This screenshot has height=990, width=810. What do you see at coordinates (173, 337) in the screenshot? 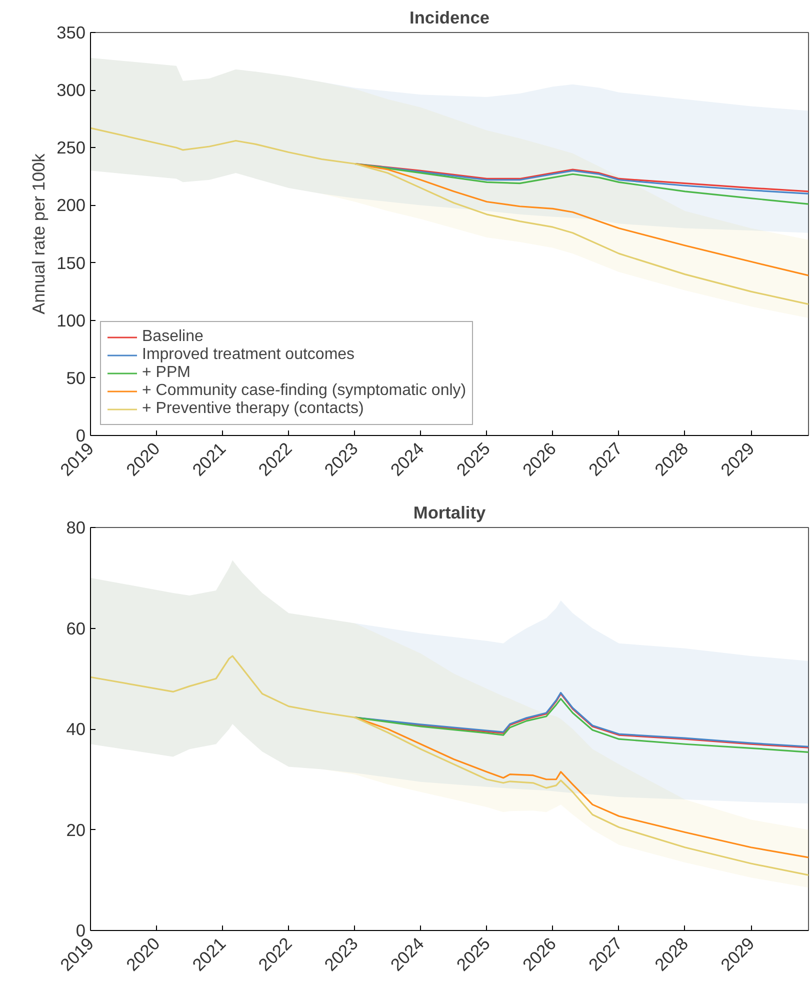
I see `legend-label: Baseline` at bounding box center [173, 337].